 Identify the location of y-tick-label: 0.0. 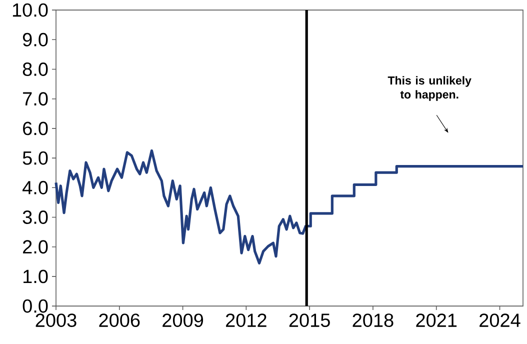
(35, 306).